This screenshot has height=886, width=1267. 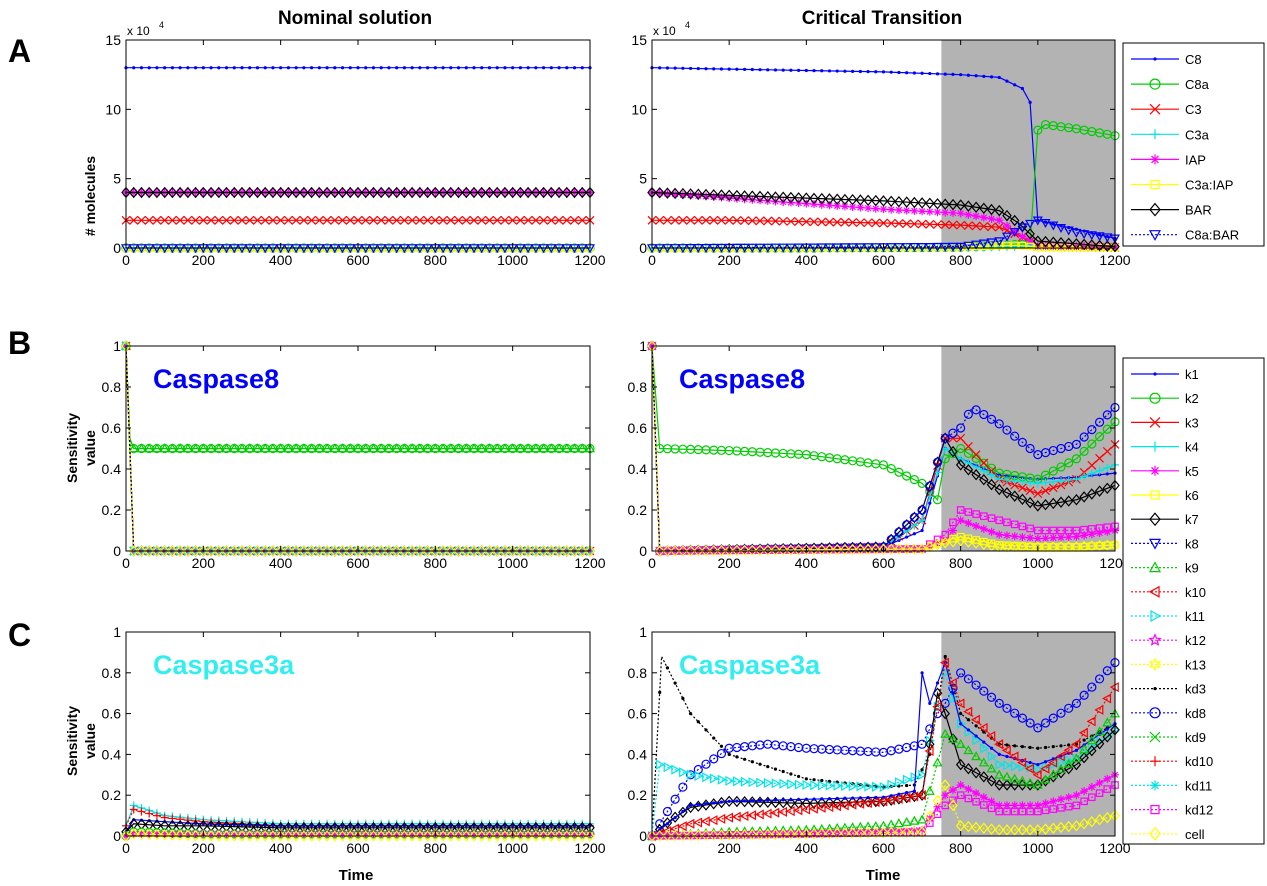 What do you see at coordinates (1165, 398) in the screenshot?
I see `legend-item-k2: k2` at bounding box center [1165, 398].